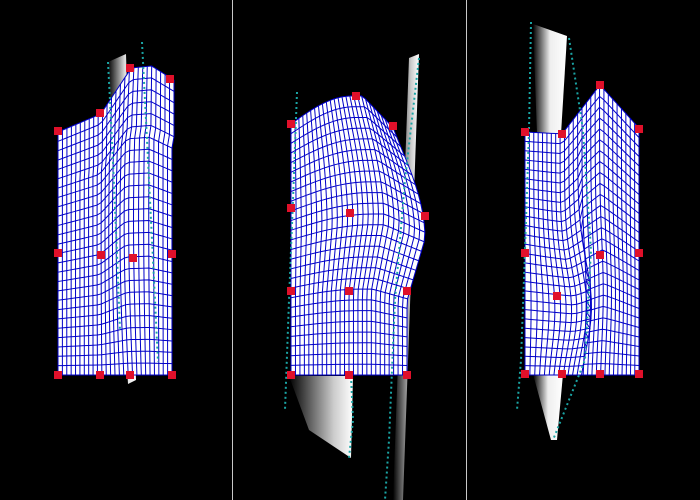 The image size is (700, 500). I want to click on mesh-surface, so click(582, 230).